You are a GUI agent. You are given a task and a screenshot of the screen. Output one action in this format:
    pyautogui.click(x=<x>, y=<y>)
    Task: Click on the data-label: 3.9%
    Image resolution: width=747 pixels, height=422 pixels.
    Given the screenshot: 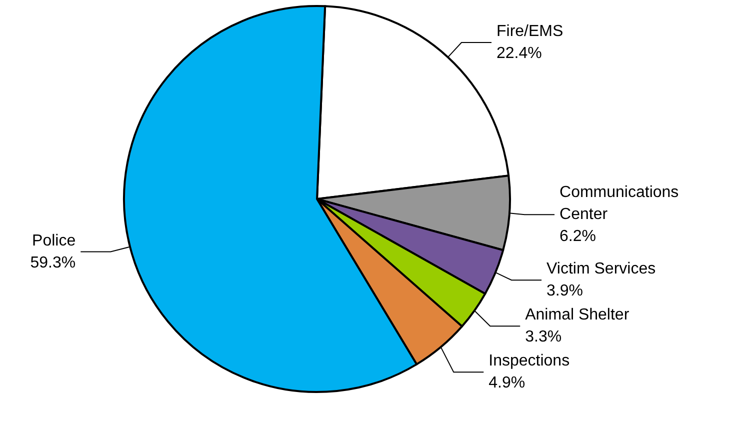 What is the action you would take?
    pyautogui.click(x=564, y=291)
    